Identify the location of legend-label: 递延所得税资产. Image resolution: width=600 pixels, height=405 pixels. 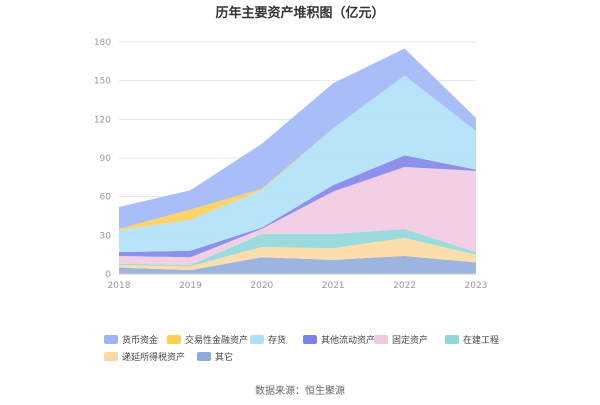
(153, 357).